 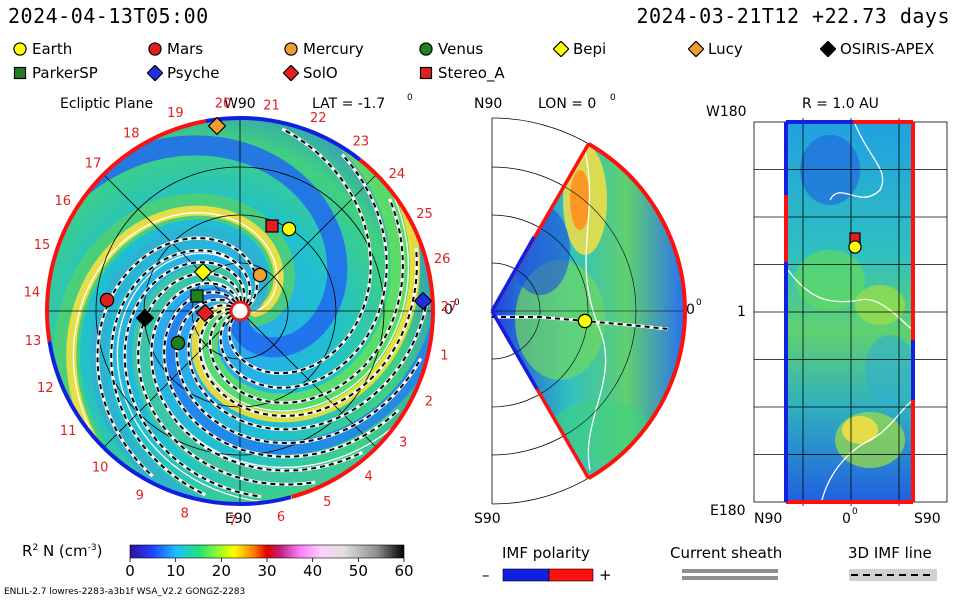 I want to click on meridional-lon-degree: 0, so click(x=613, y=98).